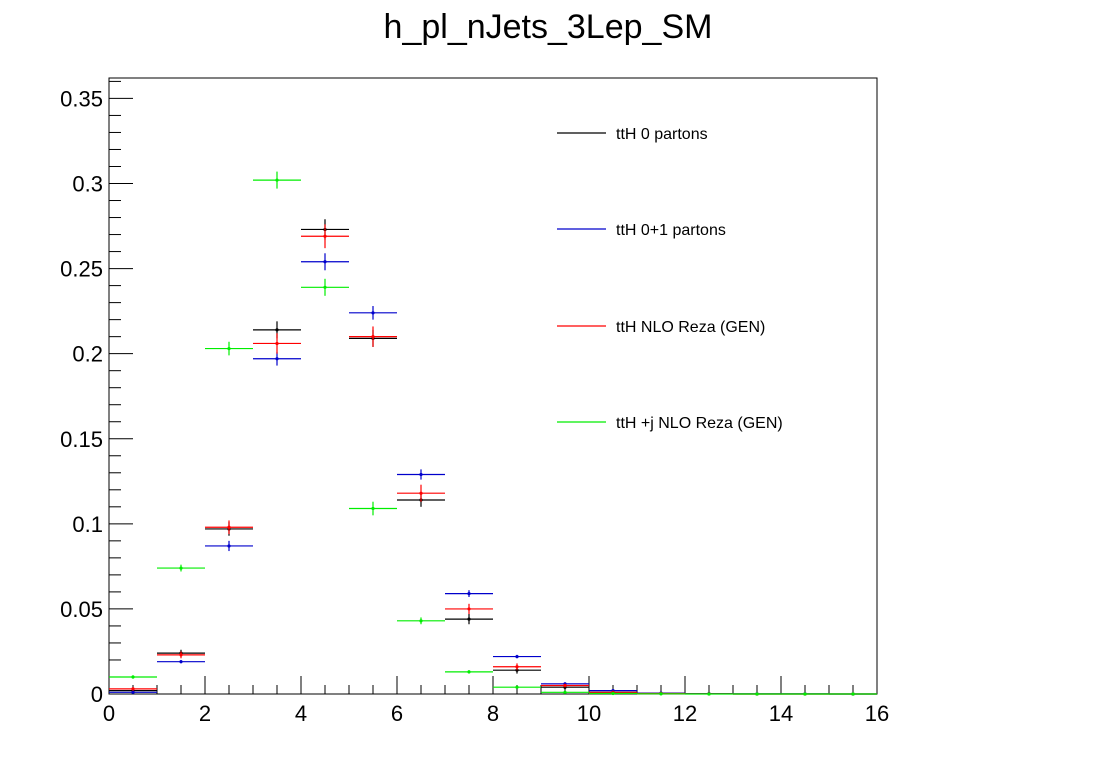 This screenshot has height=772, width=1096. I want to click on x-tick-label: 8, so click(493, 713).